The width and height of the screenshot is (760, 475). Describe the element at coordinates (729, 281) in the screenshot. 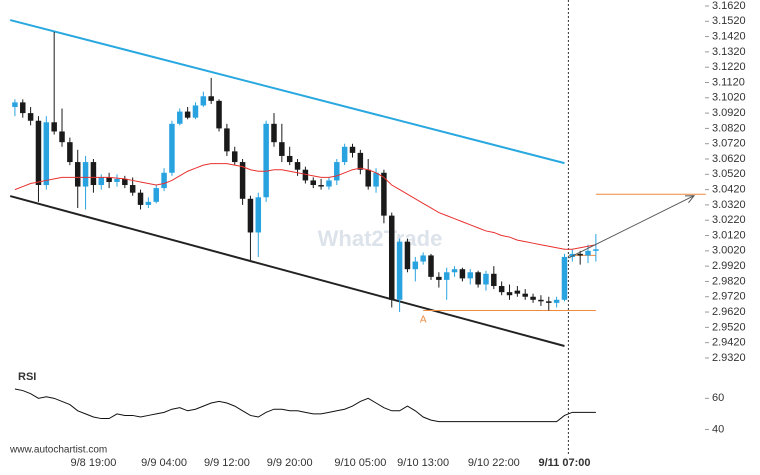

I see `y-tick-label: 2.9820` at that location.